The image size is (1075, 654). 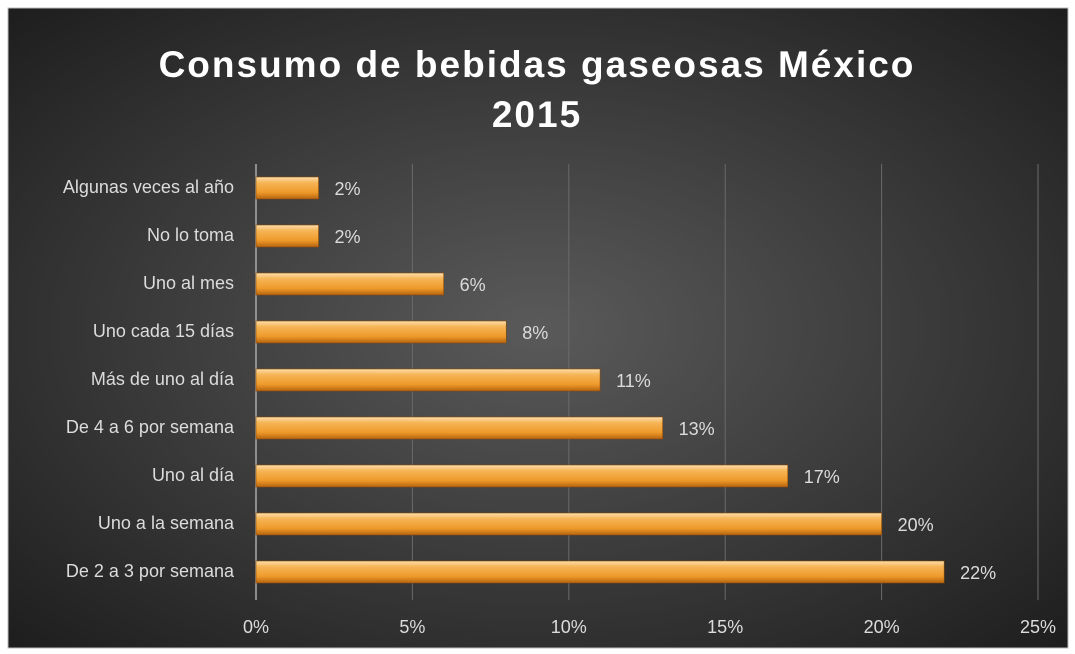 I want to click on value-label: 20%, so click(x=916, y=525).